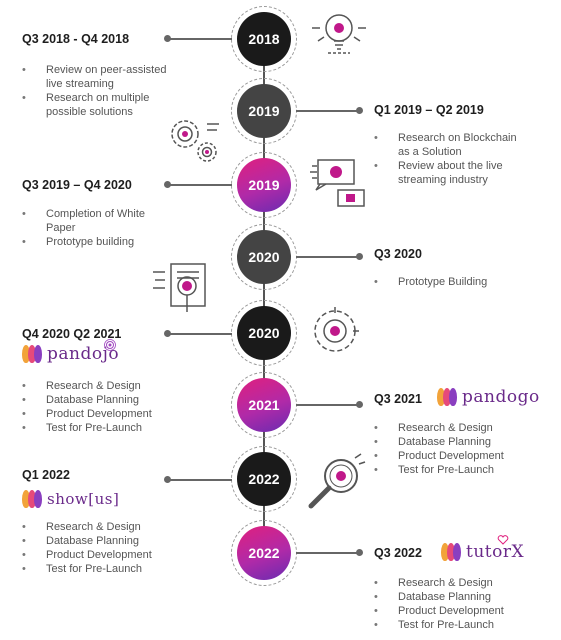 This screenshot has height=640, width=561. Describe the element at coordinates (72, 334) in the screenshot. I see `entry-title: Q4 2020 Q2 2021` at that location.